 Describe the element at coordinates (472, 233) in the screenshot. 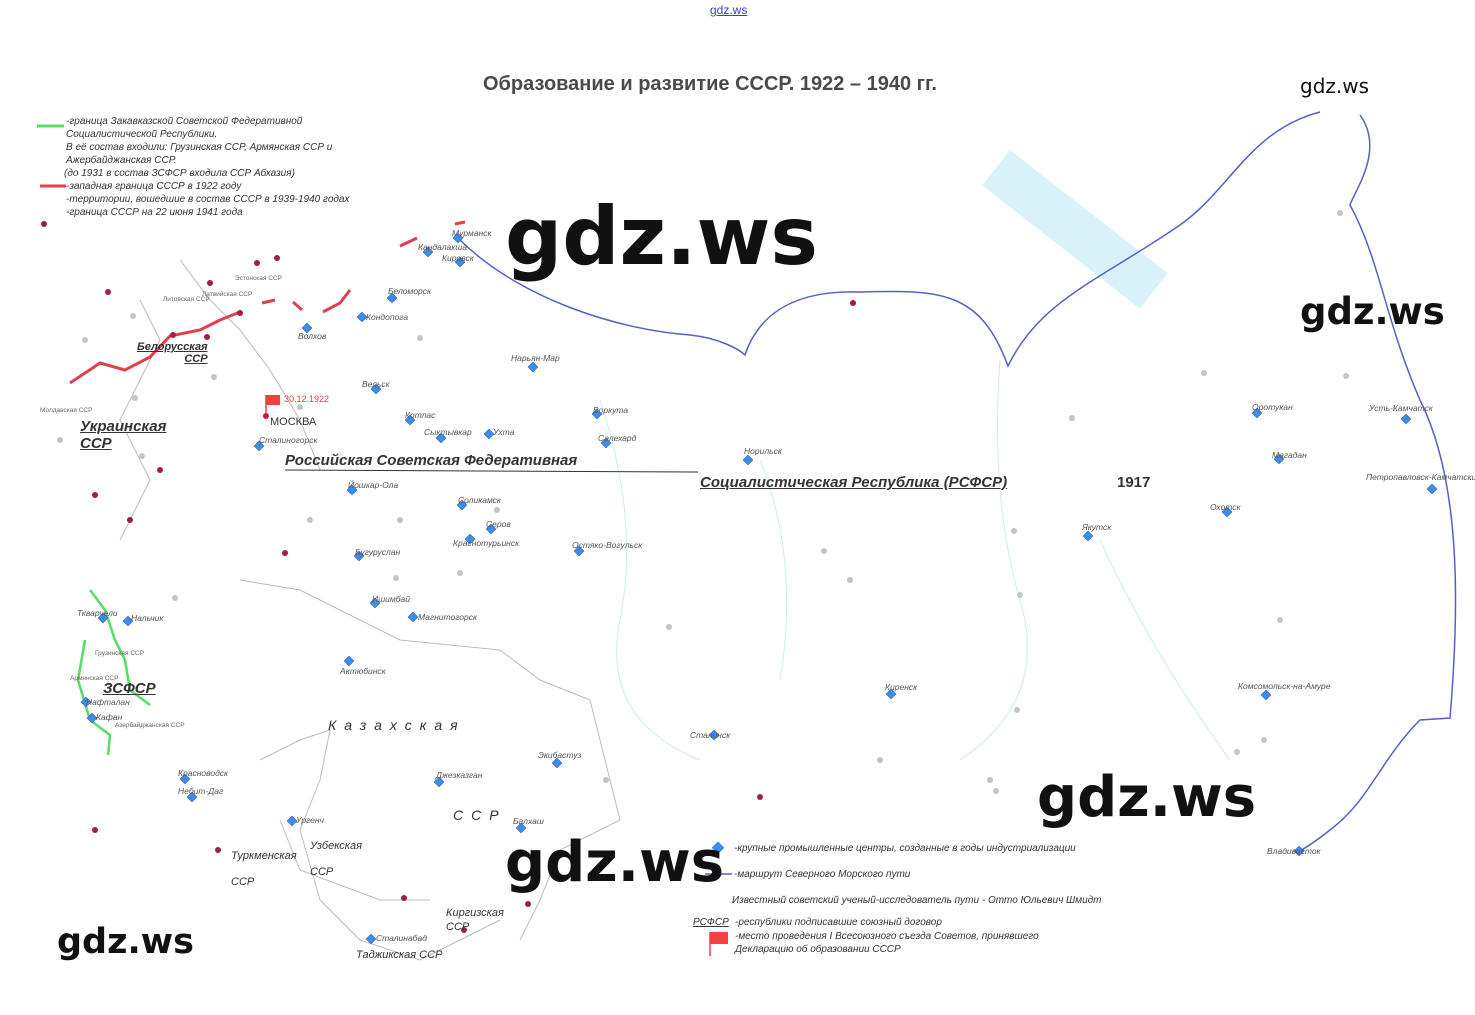

I see `city-label: Мурманск` at that location.